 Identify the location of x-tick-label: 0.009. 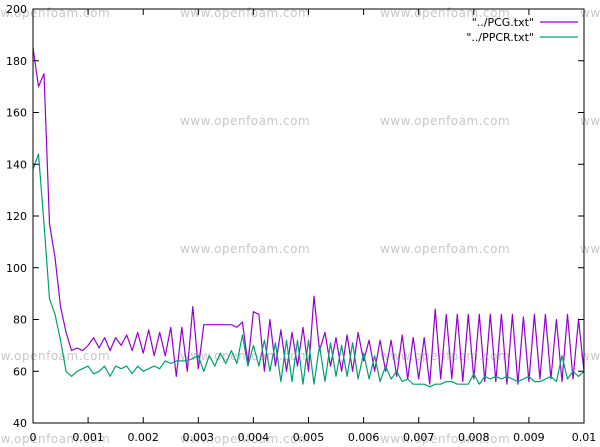
(529, 437).